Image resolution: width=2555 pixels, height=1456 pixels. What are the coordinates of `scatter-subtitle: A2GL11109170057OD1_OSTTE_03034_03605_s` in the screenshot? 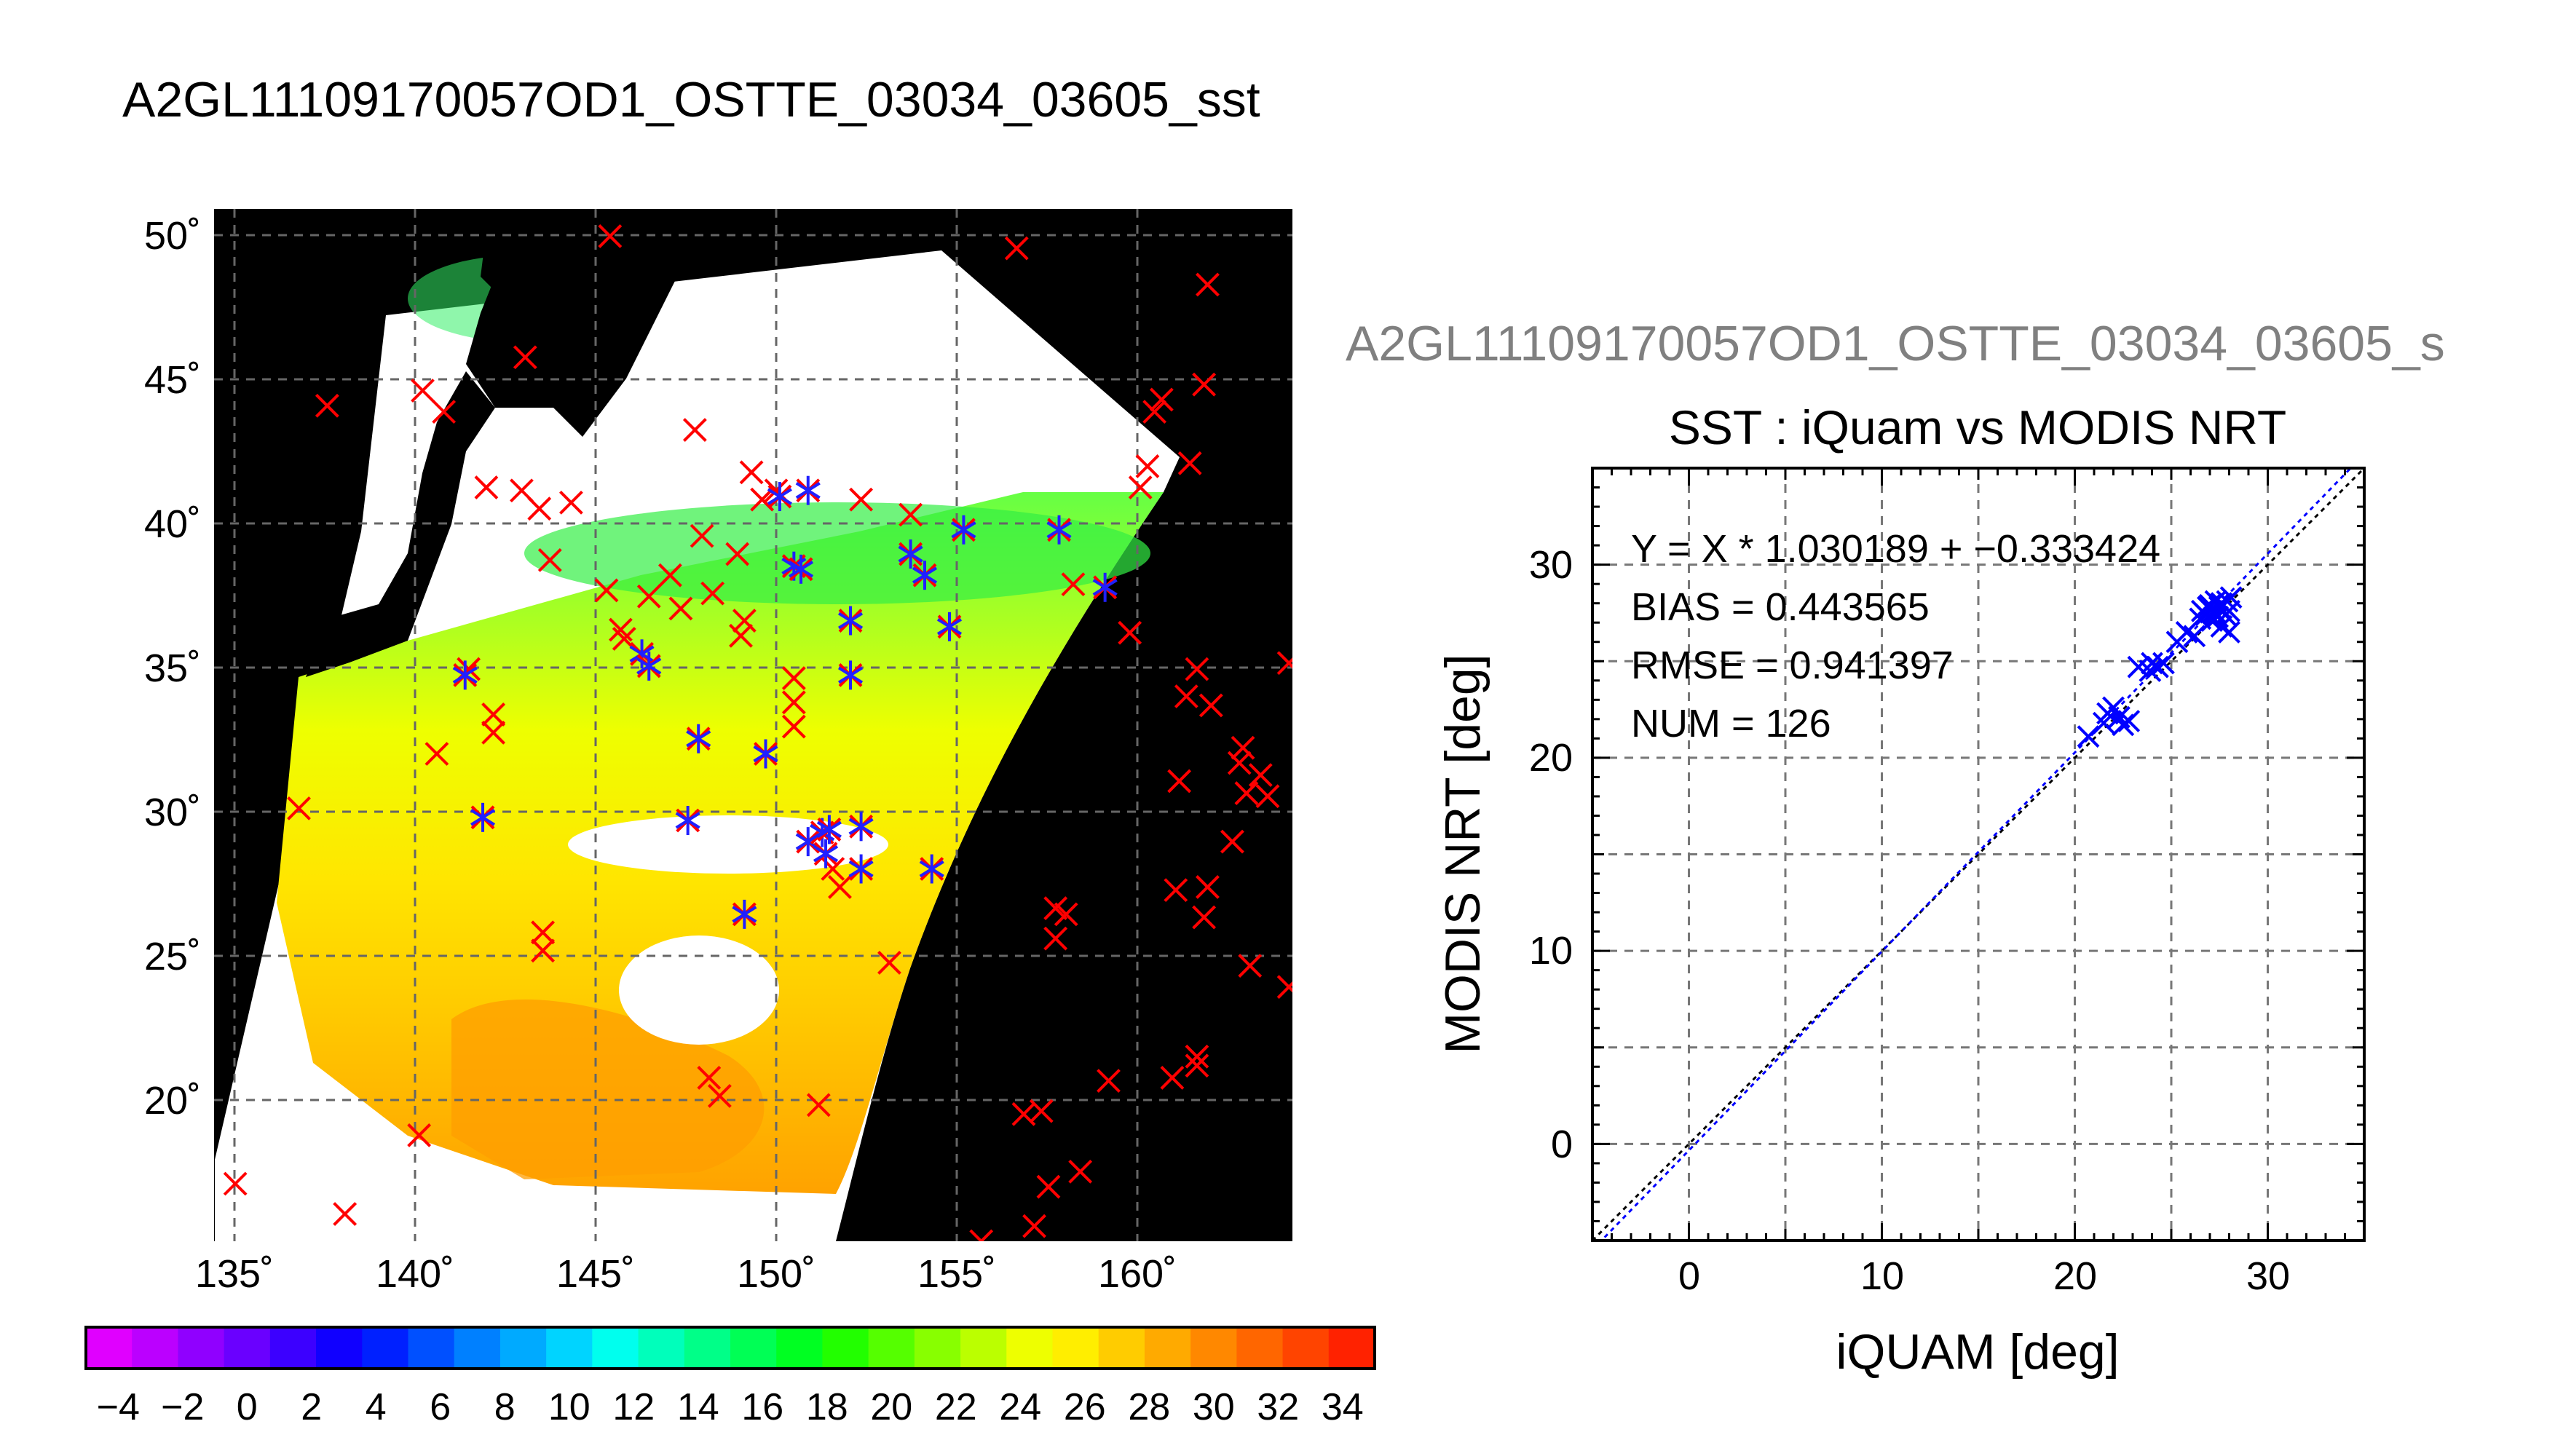 It's located at (1895, 343).